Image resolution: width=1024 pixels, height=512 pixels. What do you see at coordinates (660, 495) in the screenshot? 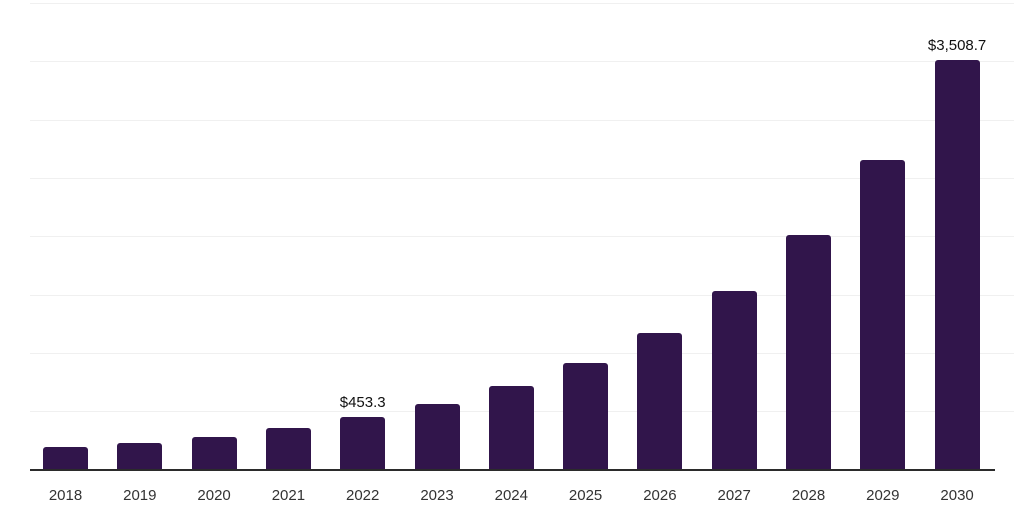
I see `x-axis-label-2026: 2026` at bounding box center [660, 495].